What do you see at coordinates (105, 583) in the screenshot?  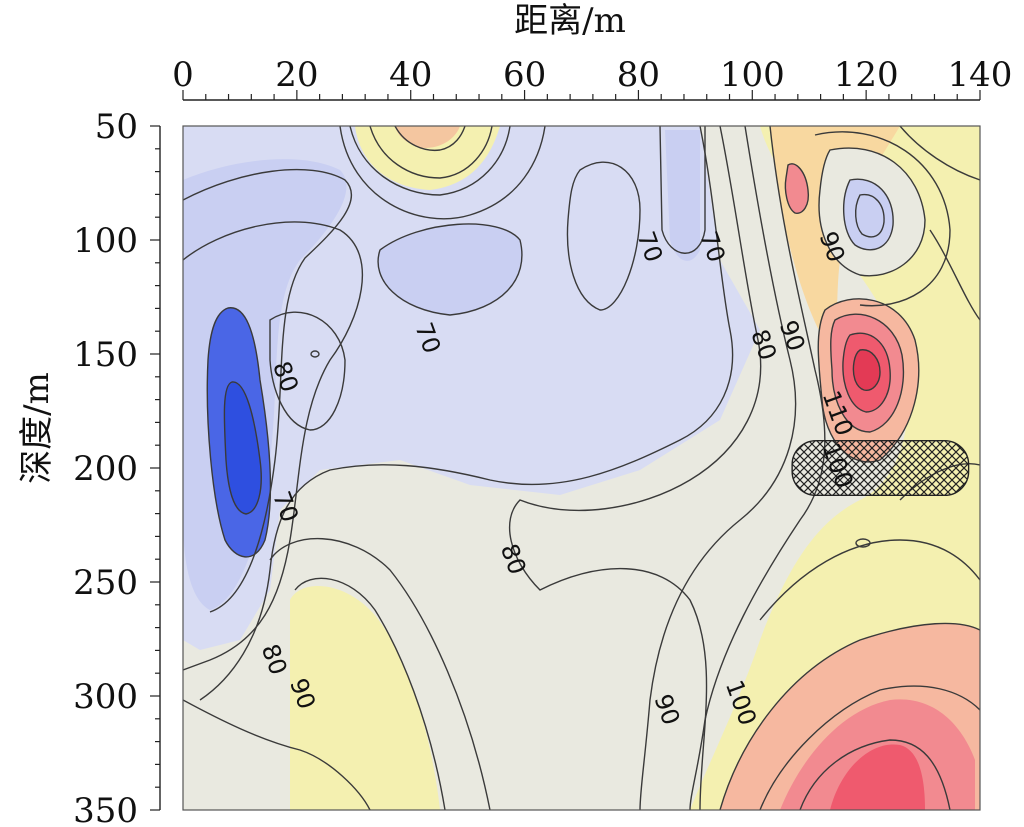 I see `y-tick-label: 250` at bounding box center [105, 583].